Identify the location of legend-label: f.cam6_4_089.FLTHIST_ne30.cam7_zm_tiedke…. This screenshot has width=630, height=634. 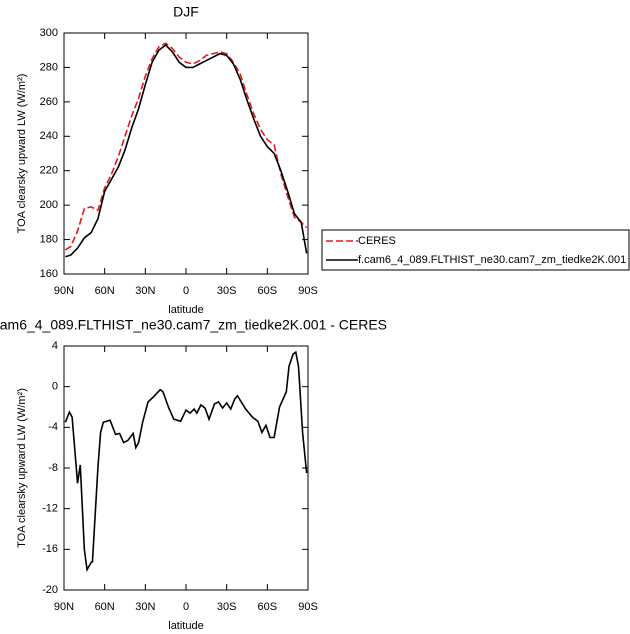
(492, 260).